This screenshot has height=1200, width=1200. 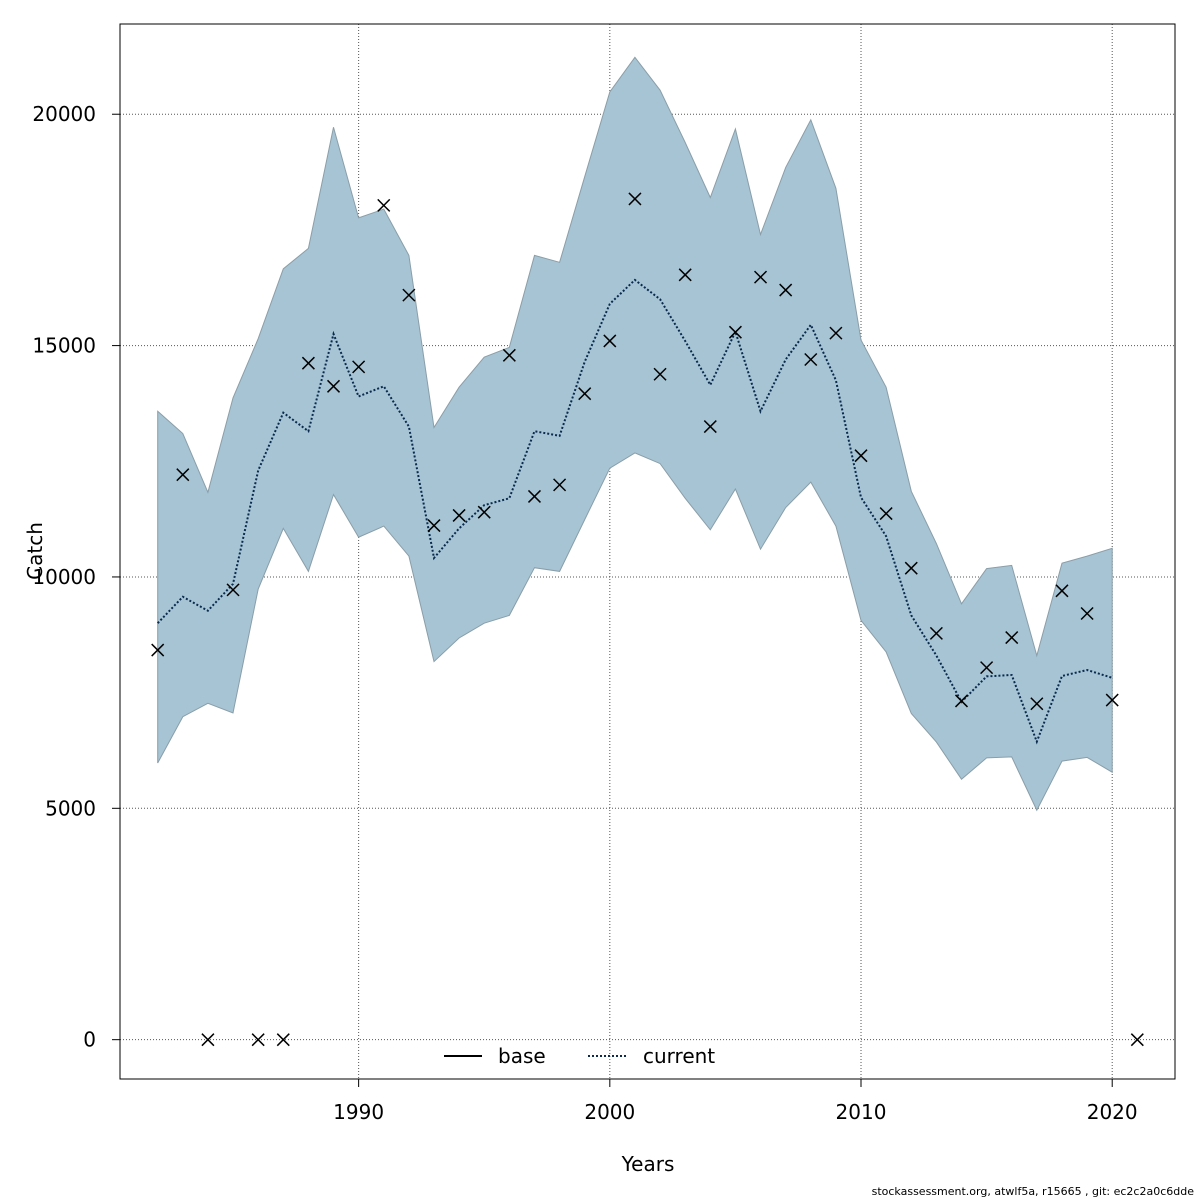 I want to click on x-tick-label: 2010, so click(x=861, y=1112).